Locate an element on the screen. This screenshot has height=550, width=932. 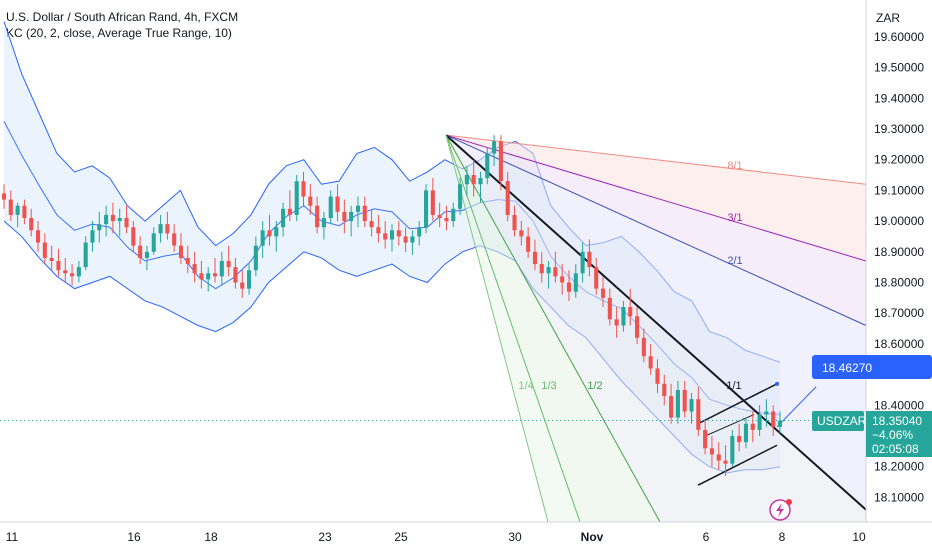
last-price-tag is located at coordinates (899, 434).